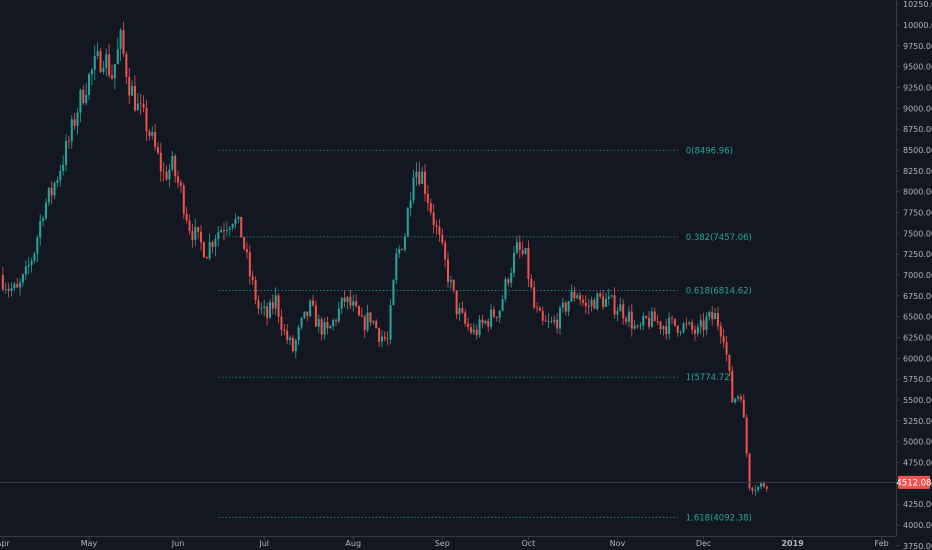  I want to click on current-price-badge: 4512.08, so click(914, 482).